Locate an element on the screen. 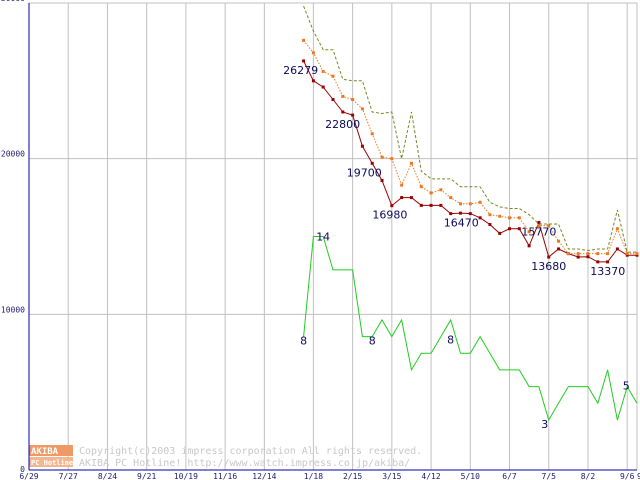 Image resolution: width=640 pixels, height=480 pixels. x-tick-label: 10/19 is located at coordinates (186, 476).